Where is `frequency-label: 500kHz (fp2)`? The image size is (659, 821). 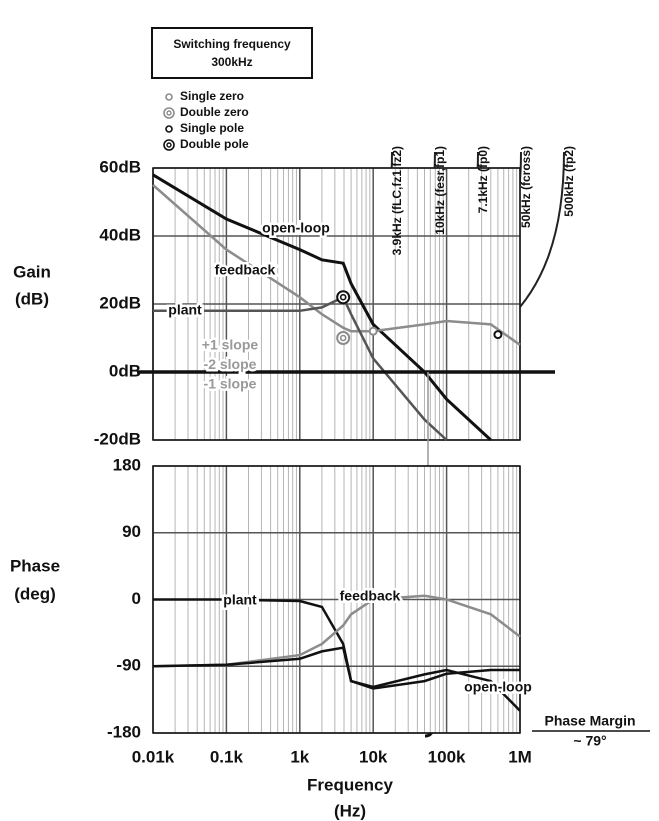
frequency-label: 500kHz (fp2) is located at coordinates (569, 181).